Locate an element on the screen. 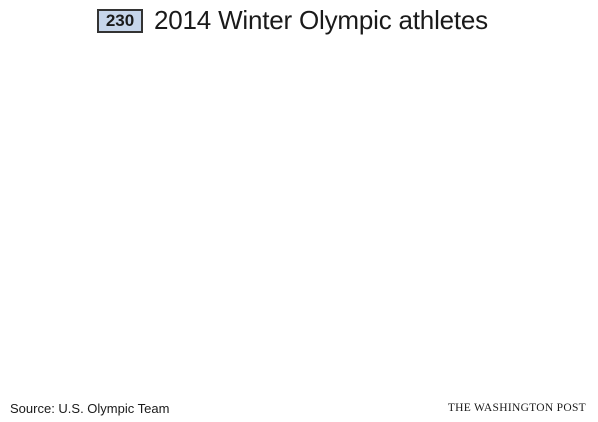  abbr-MO: MO is located at coordinates (307, 214).